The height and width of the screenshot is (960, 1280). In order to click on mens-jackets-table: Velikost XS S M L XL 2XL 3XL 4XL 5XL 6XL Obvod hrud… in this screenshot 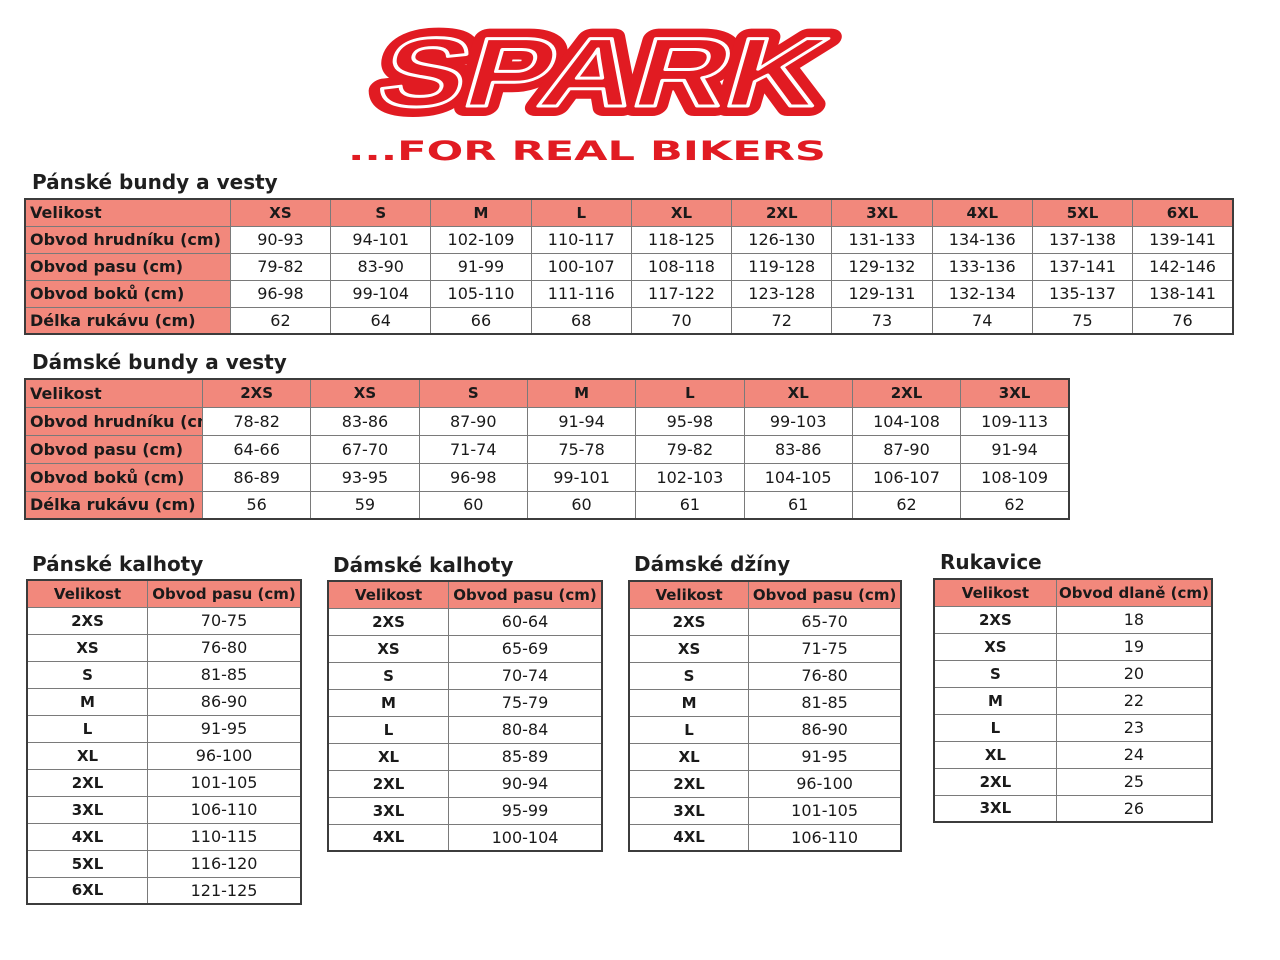, I will do `click(629, 266)`.